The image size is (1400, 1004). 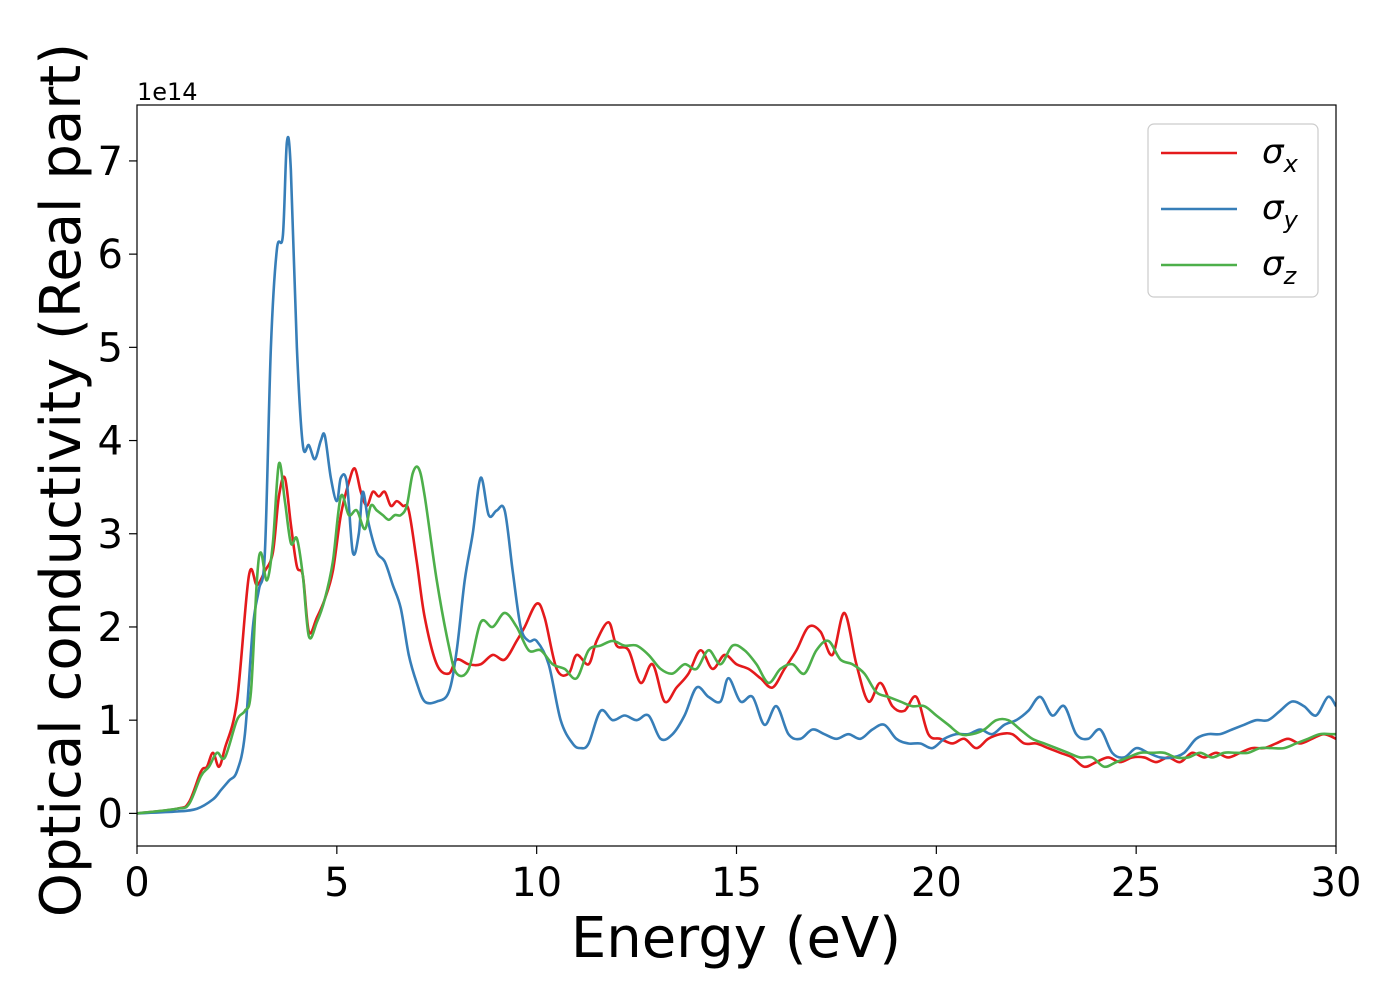 What do you see at coordinates (110, 814) in the screenshot?
I see `y-tick-label: 0` at bounding box center [110, 814].